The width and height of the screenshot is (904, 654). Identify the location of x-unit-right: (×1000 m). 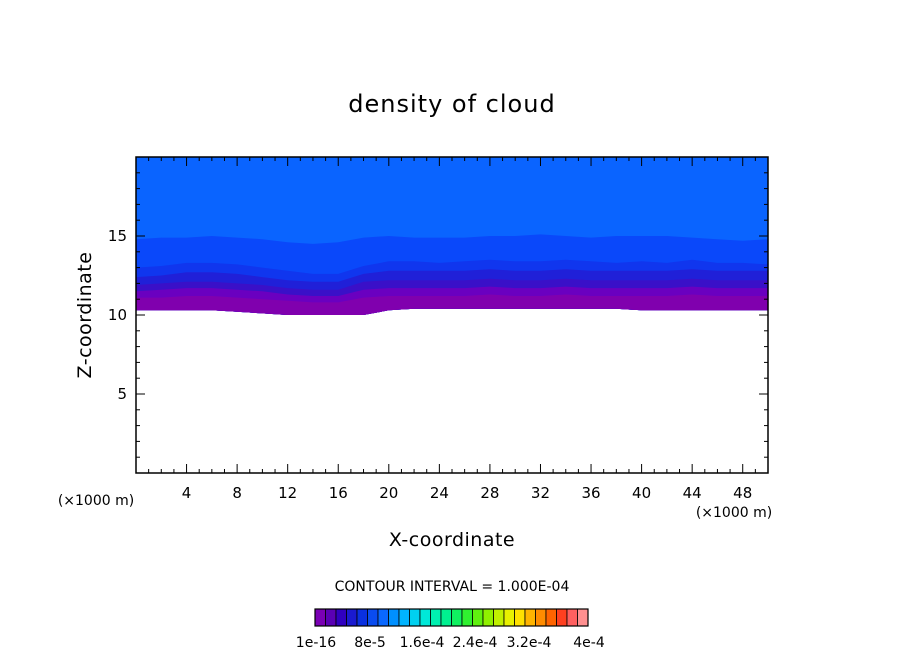
(734, 513).